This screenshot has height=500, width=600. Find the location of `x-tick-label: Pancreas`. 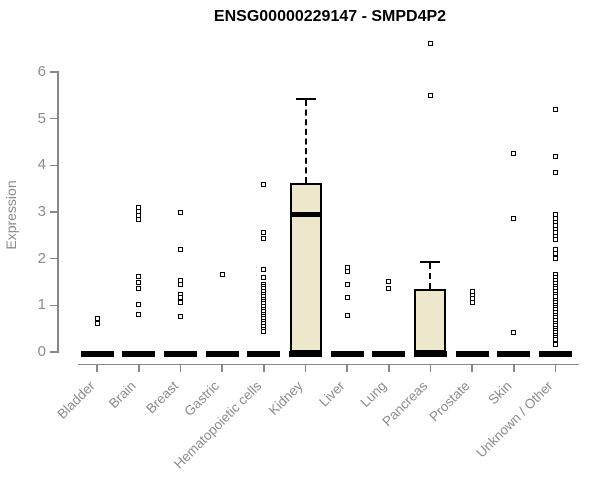

x-tick-label: Pancreas is located at coordinates (405, 404).